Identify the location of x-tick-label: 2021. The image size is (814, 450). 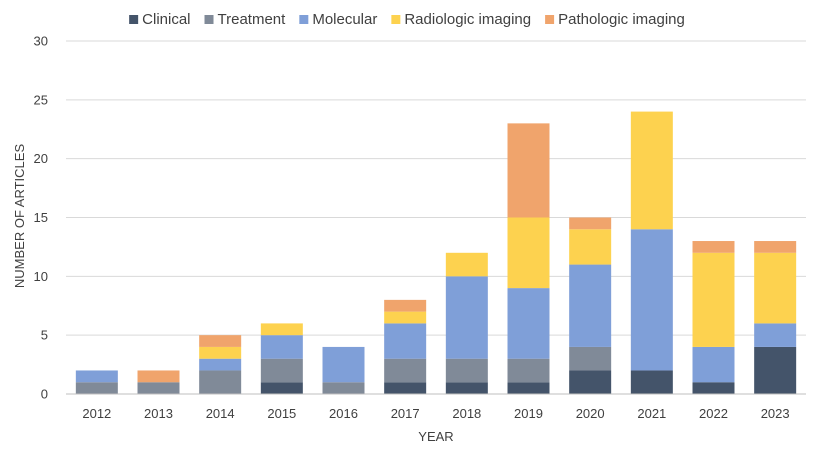
(651, 413).